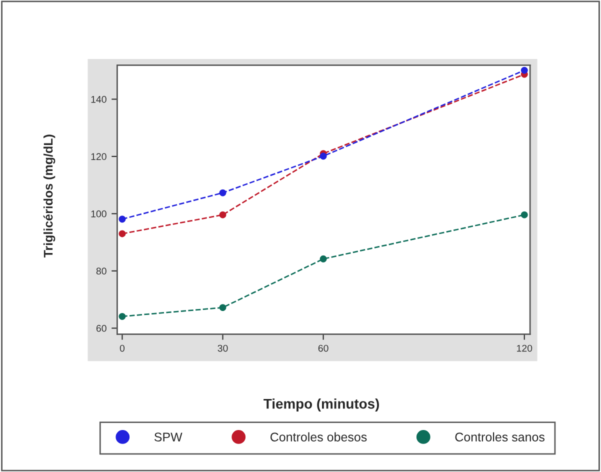  What do you see at coordinates (323, 348) in the screenshot?
I see `x-tick-label: 60` at bounding box center [323, 348].